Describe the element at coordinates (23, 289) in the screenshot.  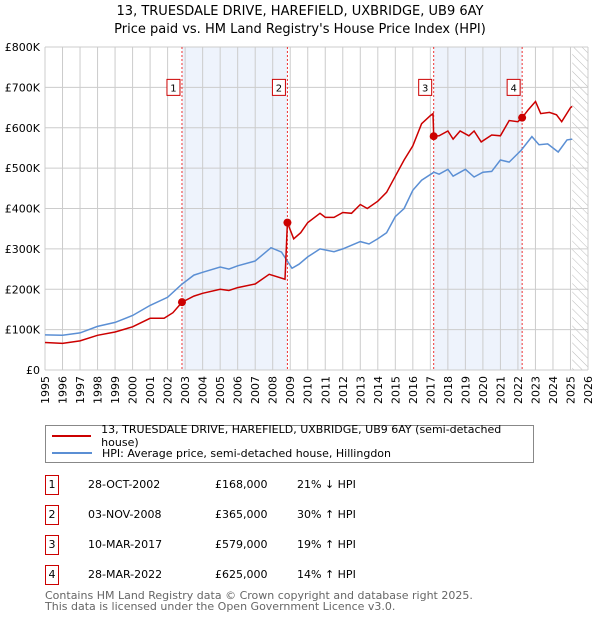
I see `y-tick-label: £200K` at that location.